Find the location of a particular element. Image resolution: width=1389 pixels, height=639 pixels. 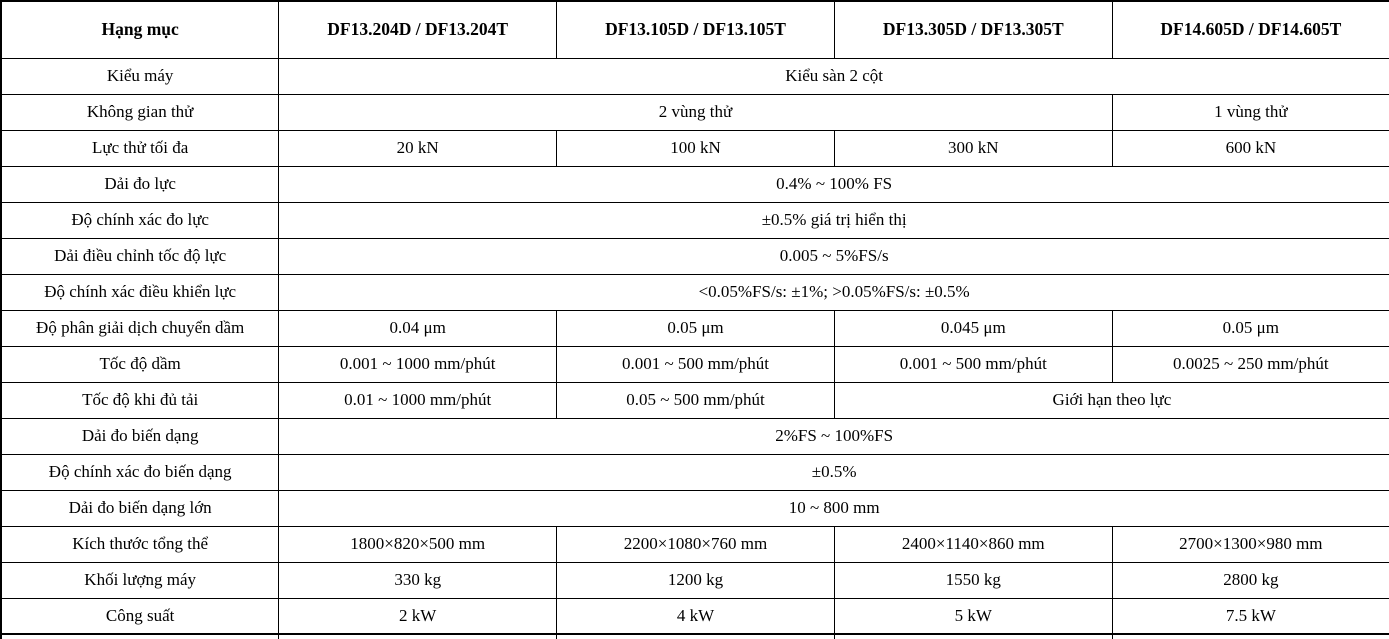

row-partial-clipped is located at coordinates (694, 636).